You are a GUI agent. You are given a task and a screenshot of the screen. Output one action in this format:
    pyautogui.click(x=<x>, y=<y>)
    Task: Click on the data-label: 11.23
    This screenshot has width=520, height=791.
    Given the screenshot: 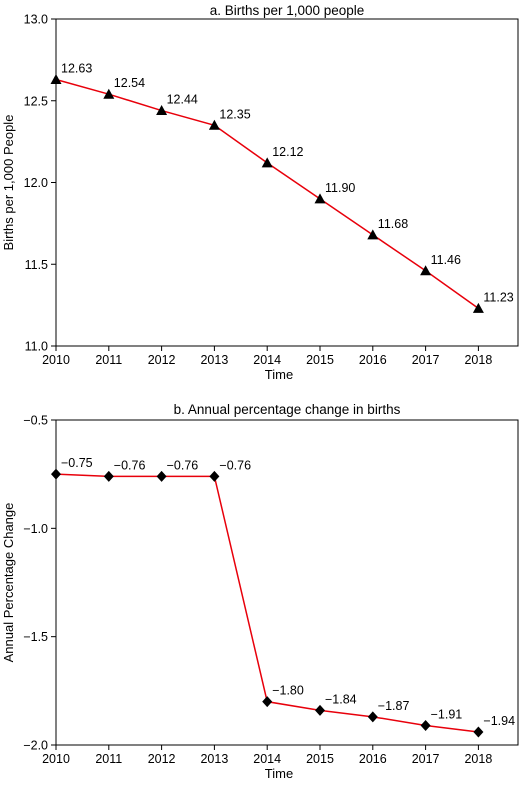 What is the action you would take?
    pyautogui.click(x=498, y=297)
    